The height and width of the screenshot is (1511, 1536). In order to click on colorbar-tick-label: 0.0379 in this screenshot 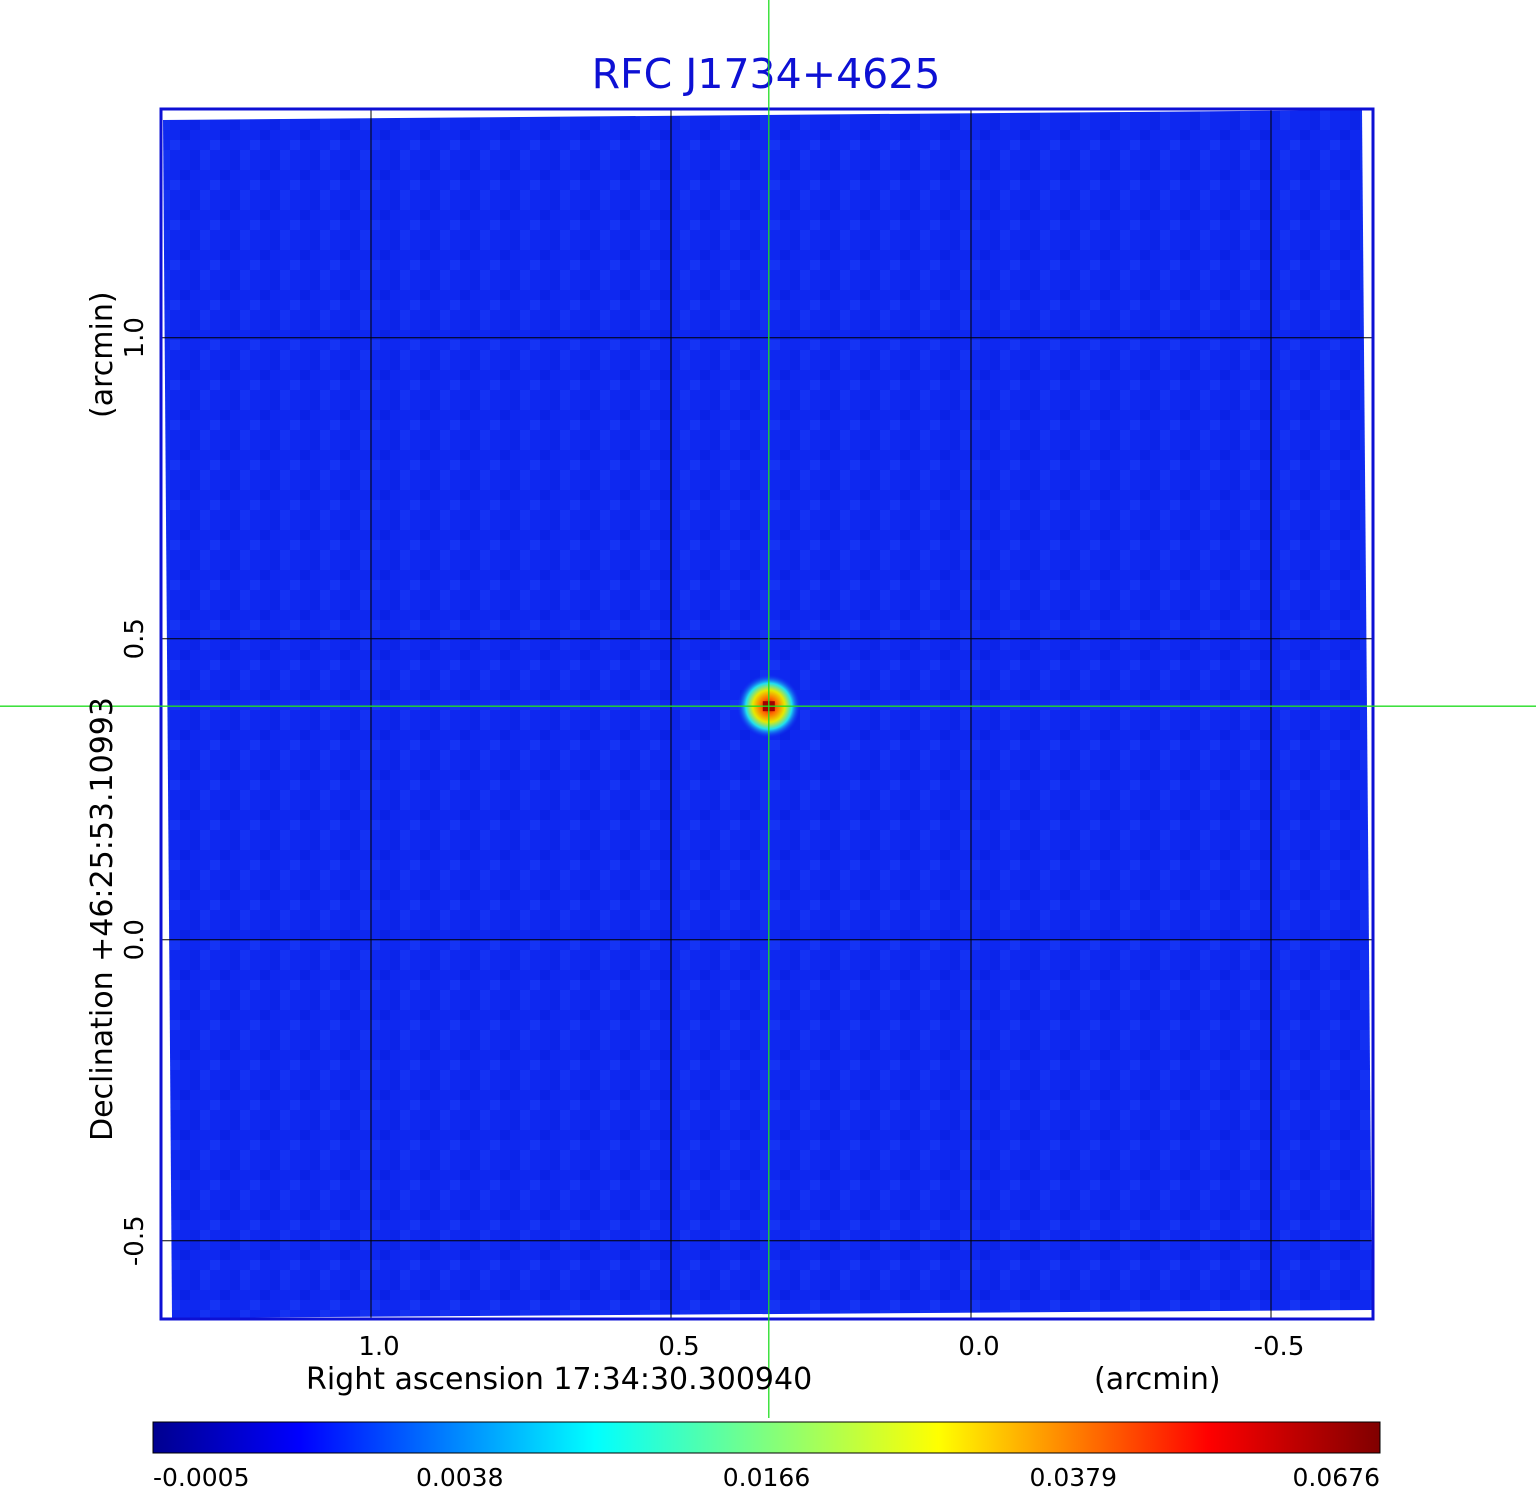, I will do `click(1073, 1477)`.